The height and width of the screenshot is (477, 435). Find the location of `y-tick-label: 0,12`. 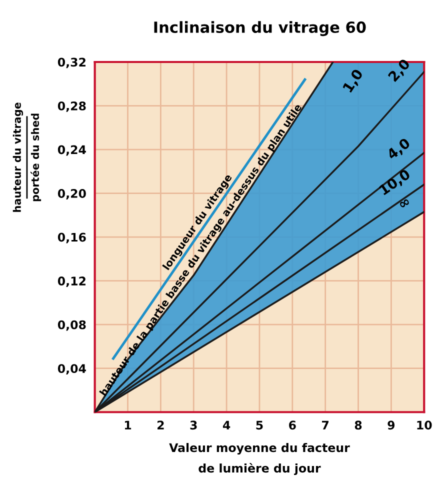

y-tick-label: 0,12 is located at coordinates (72, 281).